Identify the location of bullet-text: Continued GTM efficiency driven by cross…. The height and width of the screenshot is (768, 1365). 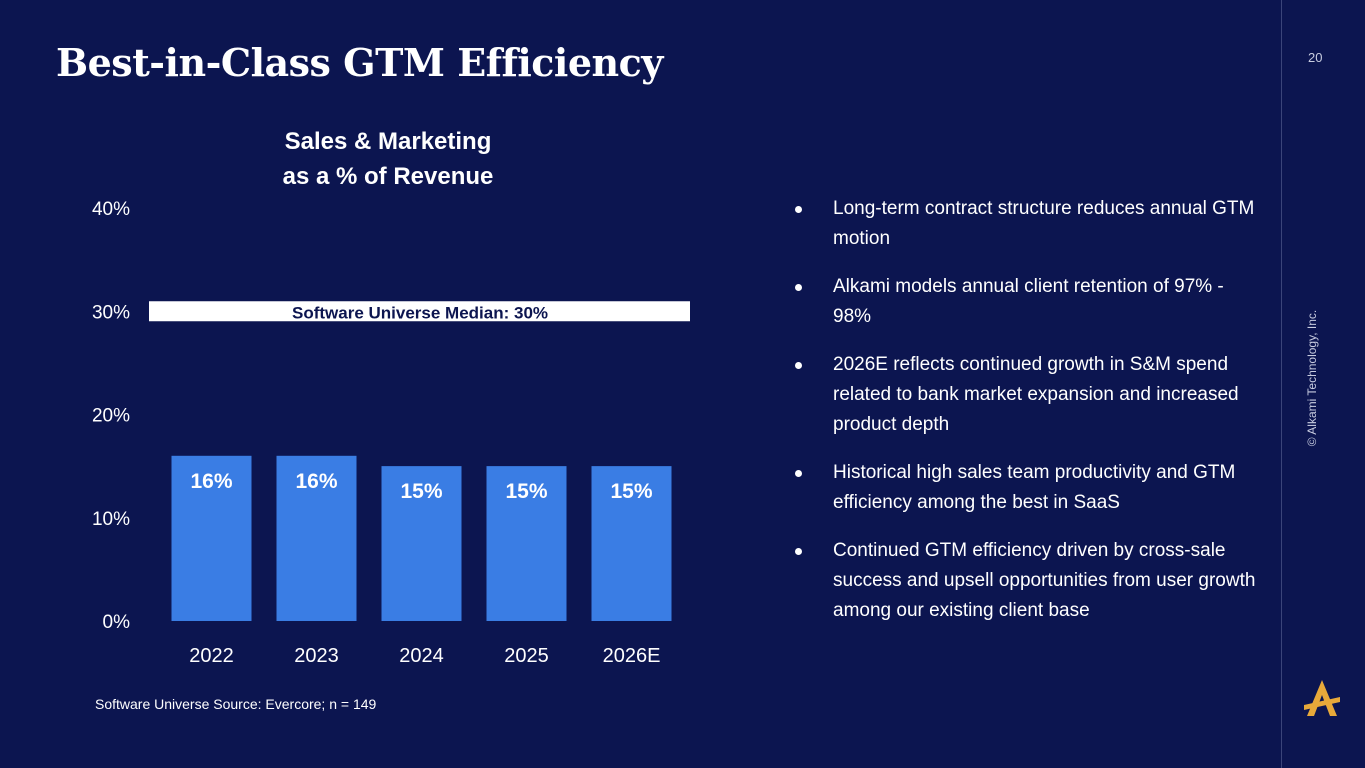
(1044, 580).